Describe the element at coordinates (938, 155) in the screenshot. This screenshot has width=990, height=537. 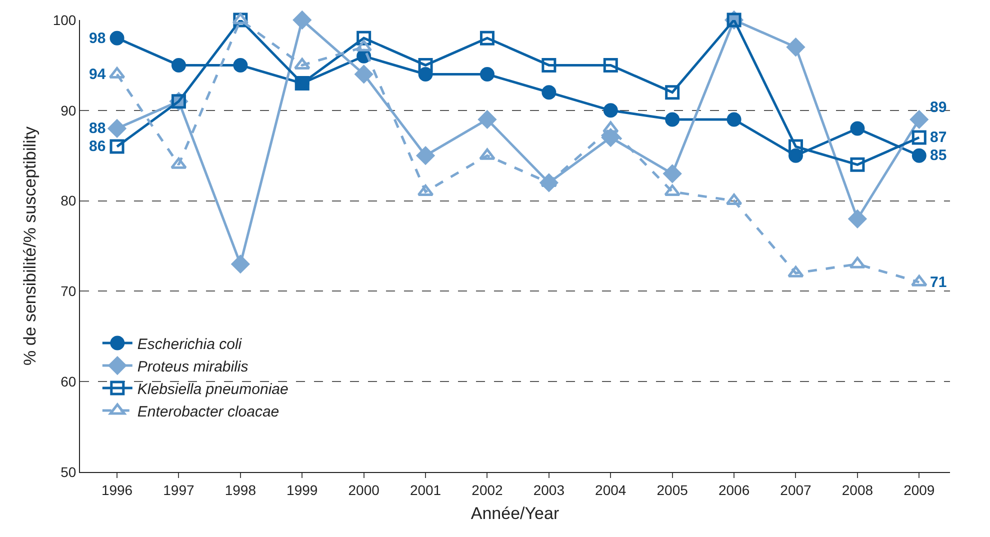
I see `data-label: 85` at that location.